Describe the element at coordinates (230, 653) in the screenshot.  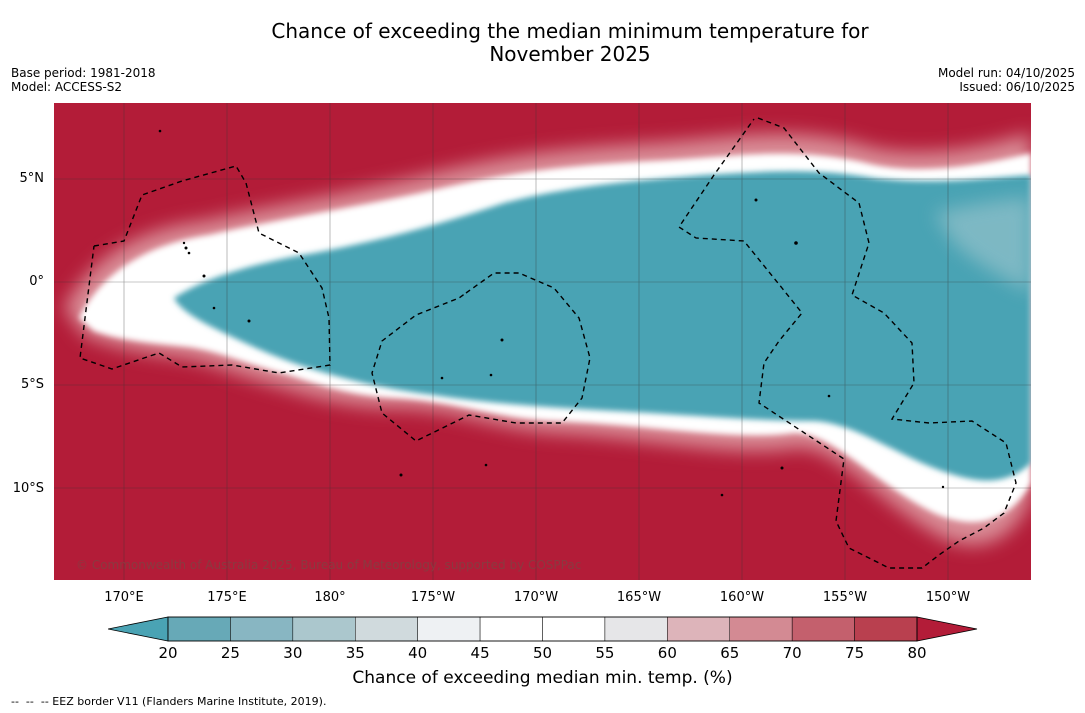
I see `colorbar-tick-label: 25` at that location.